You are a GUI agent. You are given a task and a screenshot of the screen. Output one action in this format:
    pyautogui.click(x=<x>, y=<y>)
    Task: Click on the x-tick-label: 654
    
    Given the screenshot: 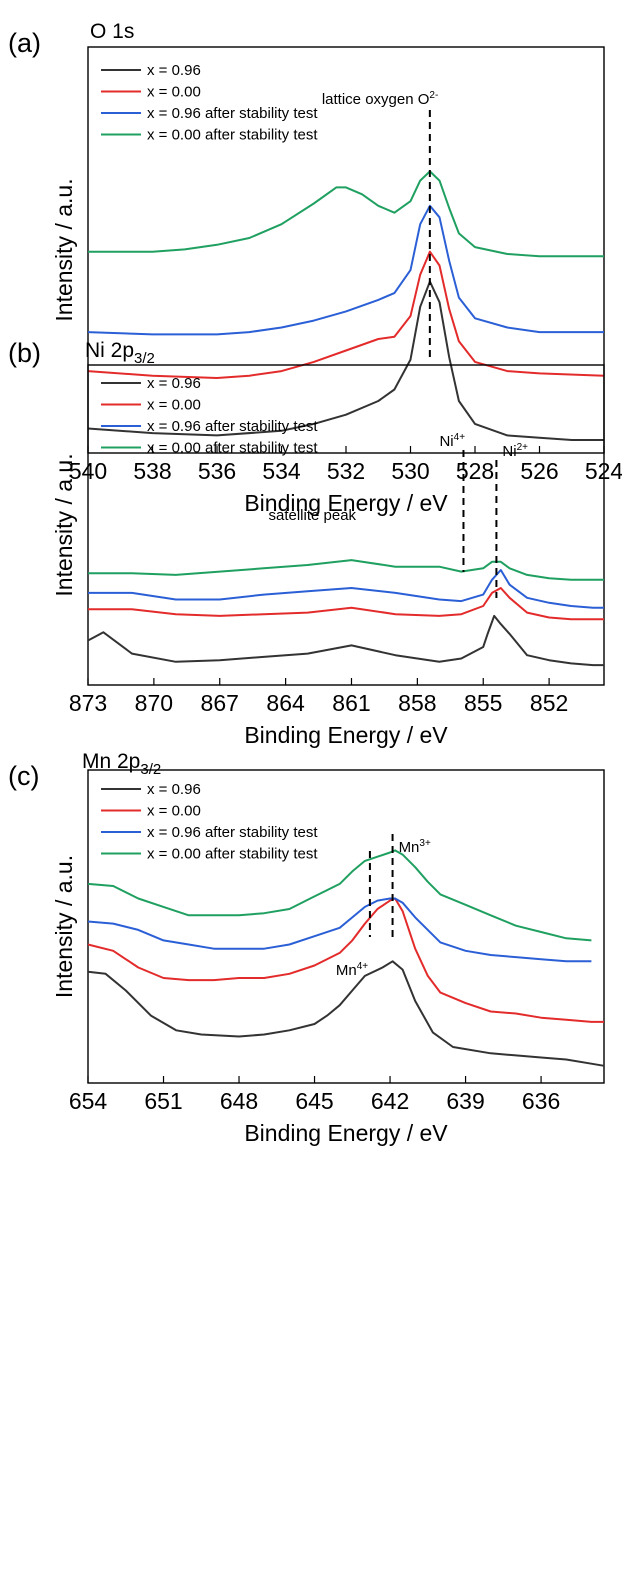 What is the action you would take?
    pyautogui.click(x=88, y=1101)
    